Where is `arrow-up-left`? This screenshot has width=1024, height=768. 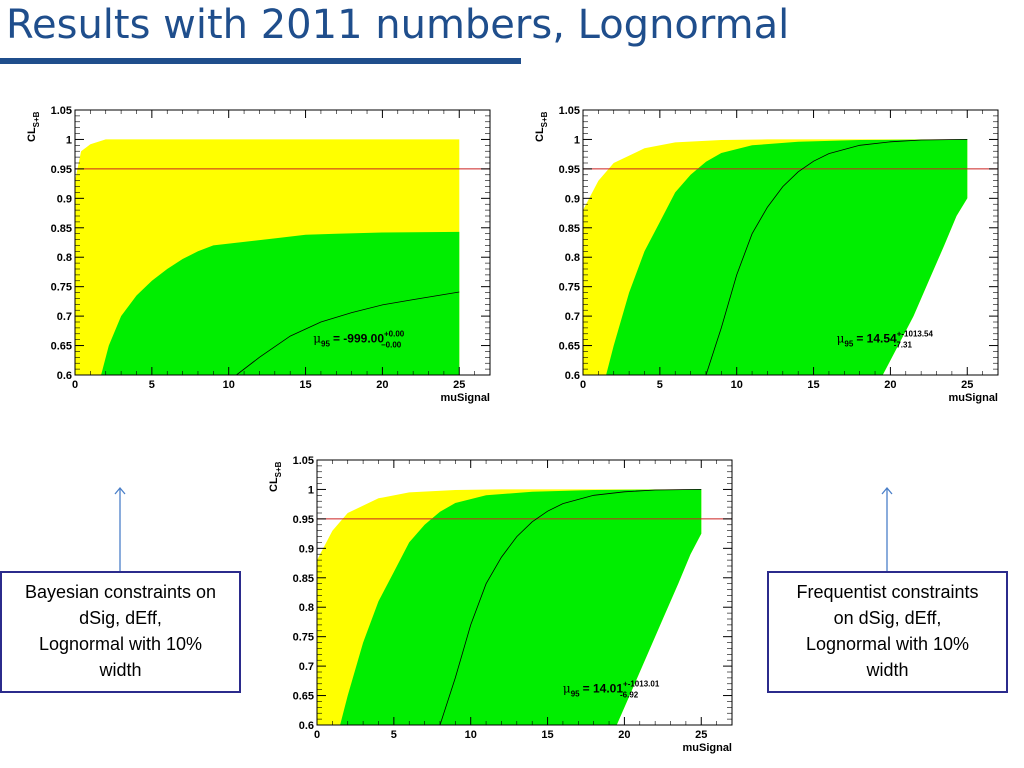
arrow-up-left is located at coordinates (120, 530).